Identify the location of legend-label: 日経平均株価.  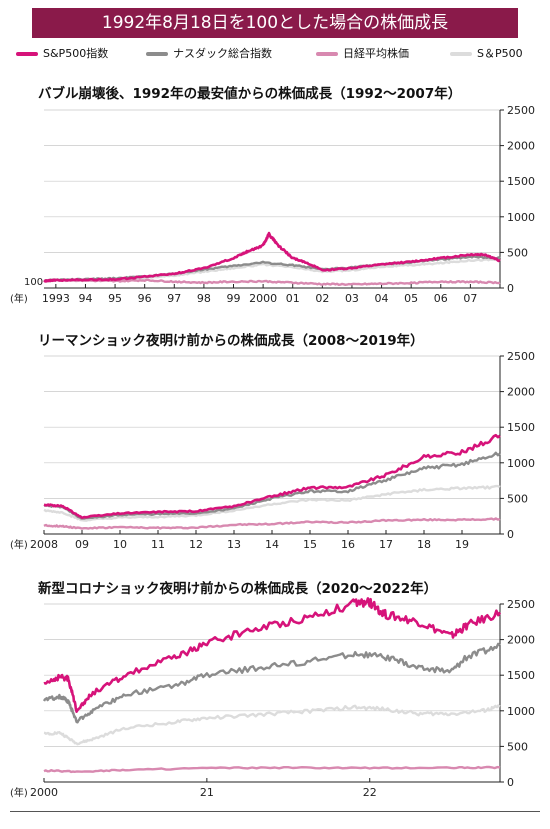
(376, 53).